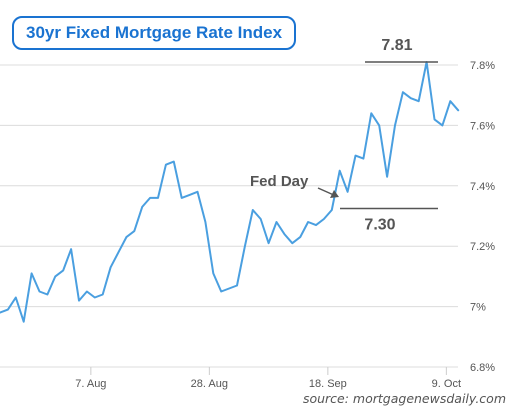 The width and height of the screenshot is (512, 409). I want to click on fed-day-label: Fed Day, so click(279, 181).